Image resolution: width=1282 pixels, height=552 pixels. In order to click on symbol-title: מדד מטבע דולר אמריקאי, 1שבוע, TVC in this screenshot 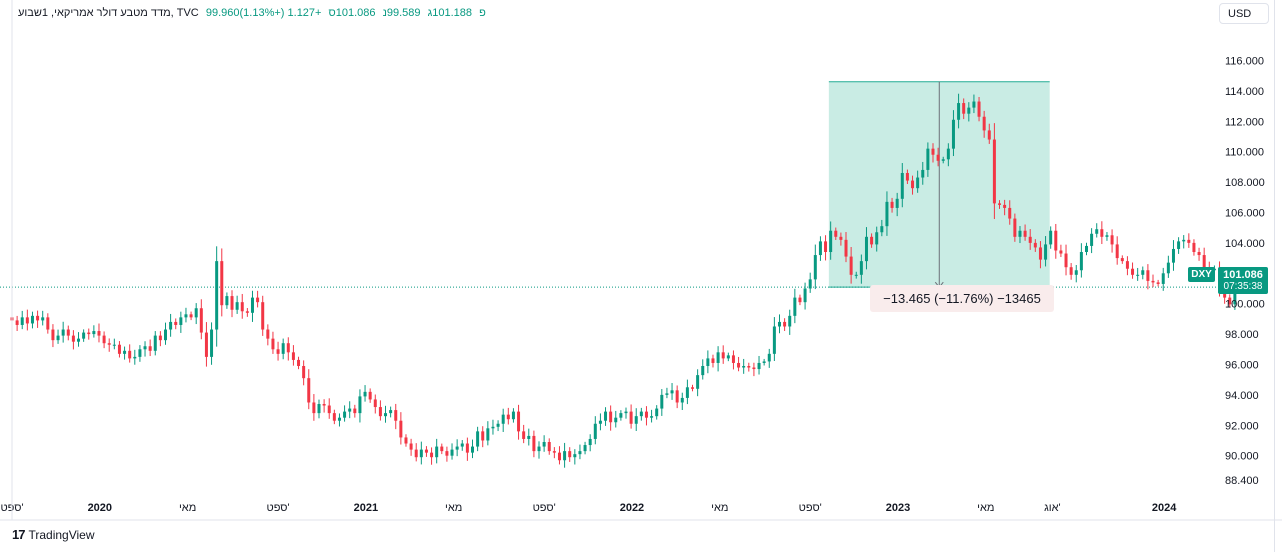, I will do `click(108, 13)`.